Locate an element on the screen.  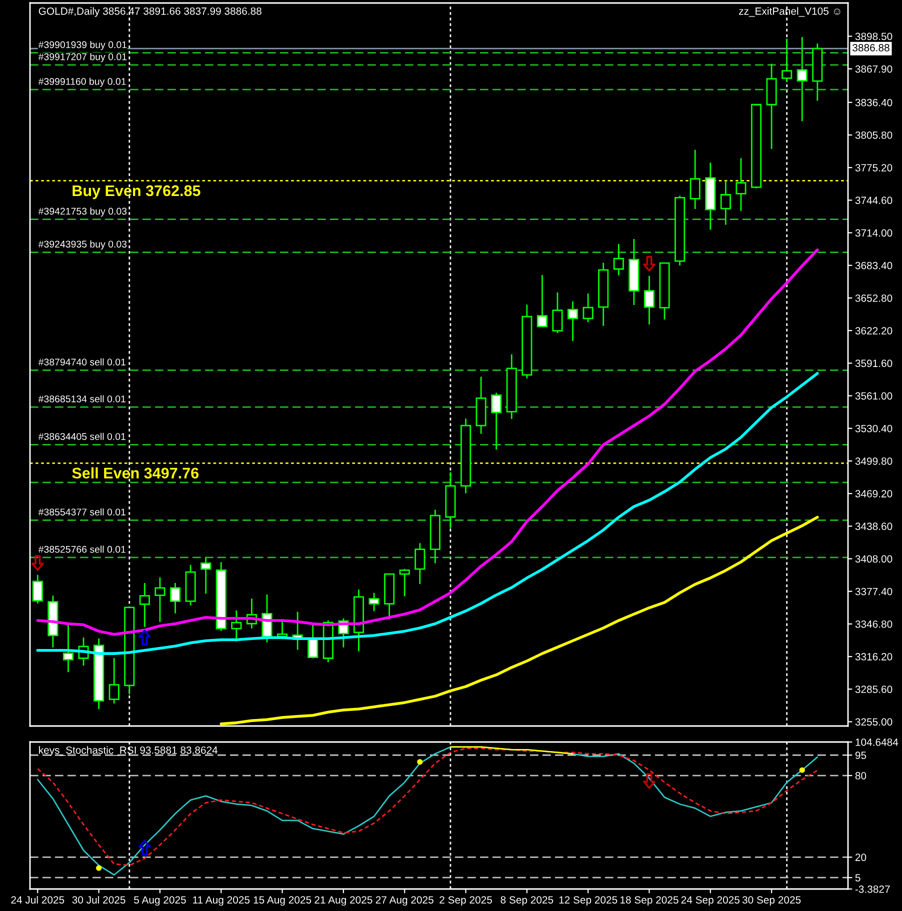
ref-line-label: Sell Even 3497.76 is located at coordinates (135, 473).